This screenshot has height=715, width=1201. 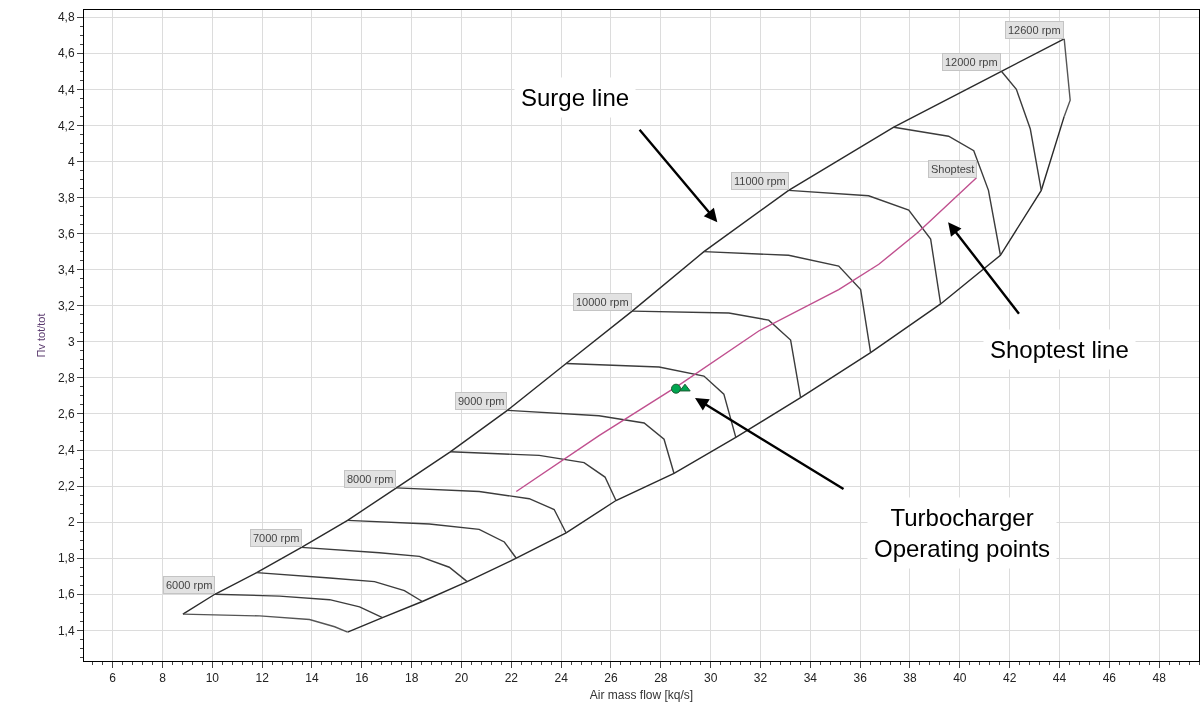 What do you see at coordinates (760, 678) in the screenshot?
I see `x-tick-label: 32` at bounding box center [760, 678].